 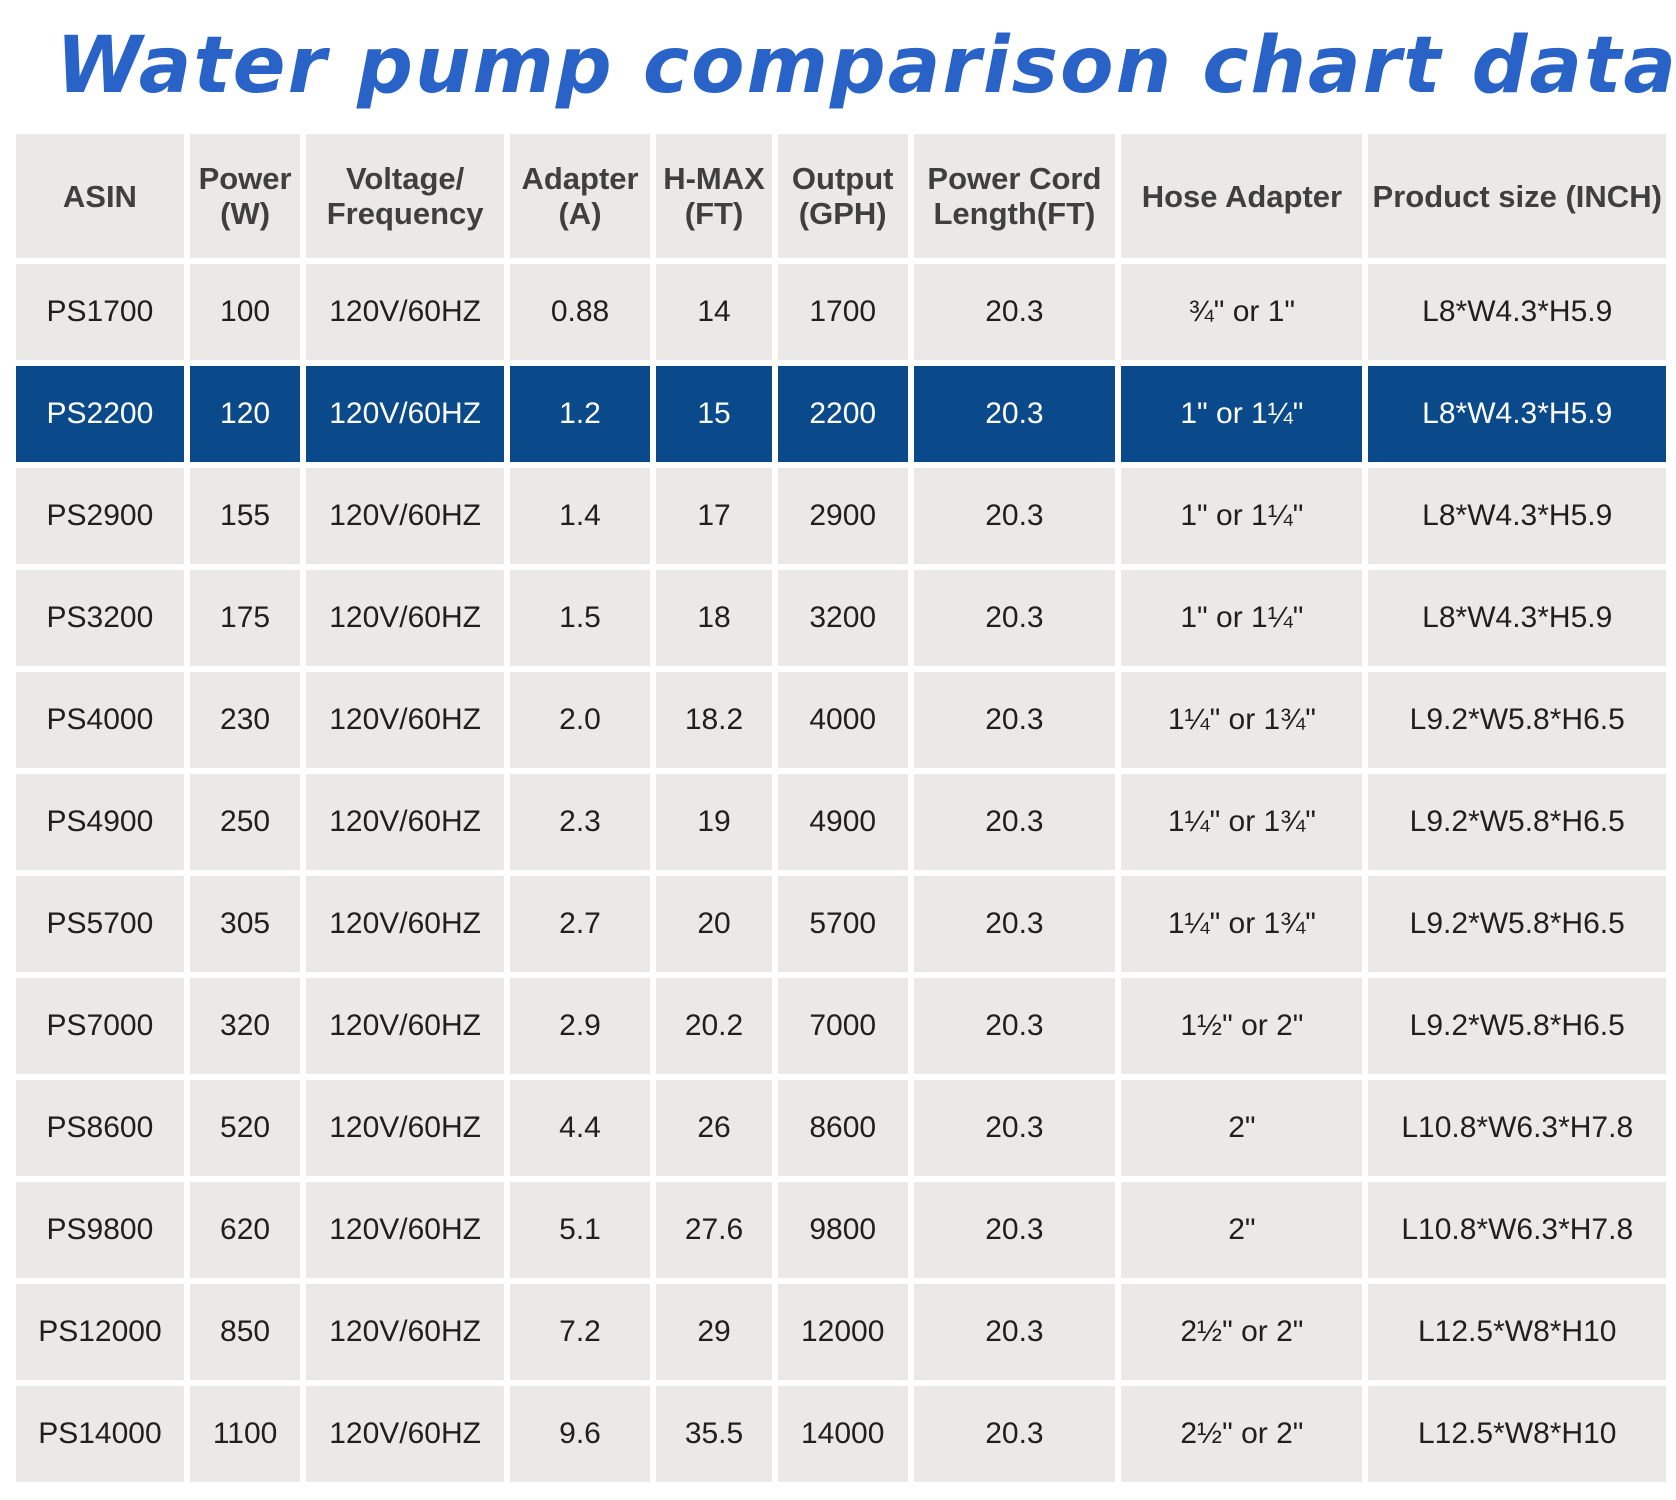 I want to click on page-title: Water pump comparison chart data, so click(x=866, y=66).